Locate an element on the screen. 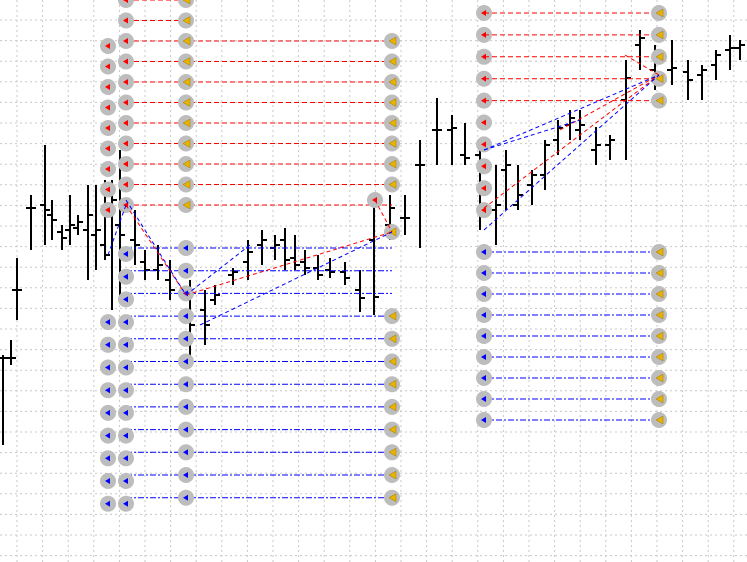 This screenshot has width=747, height=562. trade-marker-bg is located at coordinates (126, 4).